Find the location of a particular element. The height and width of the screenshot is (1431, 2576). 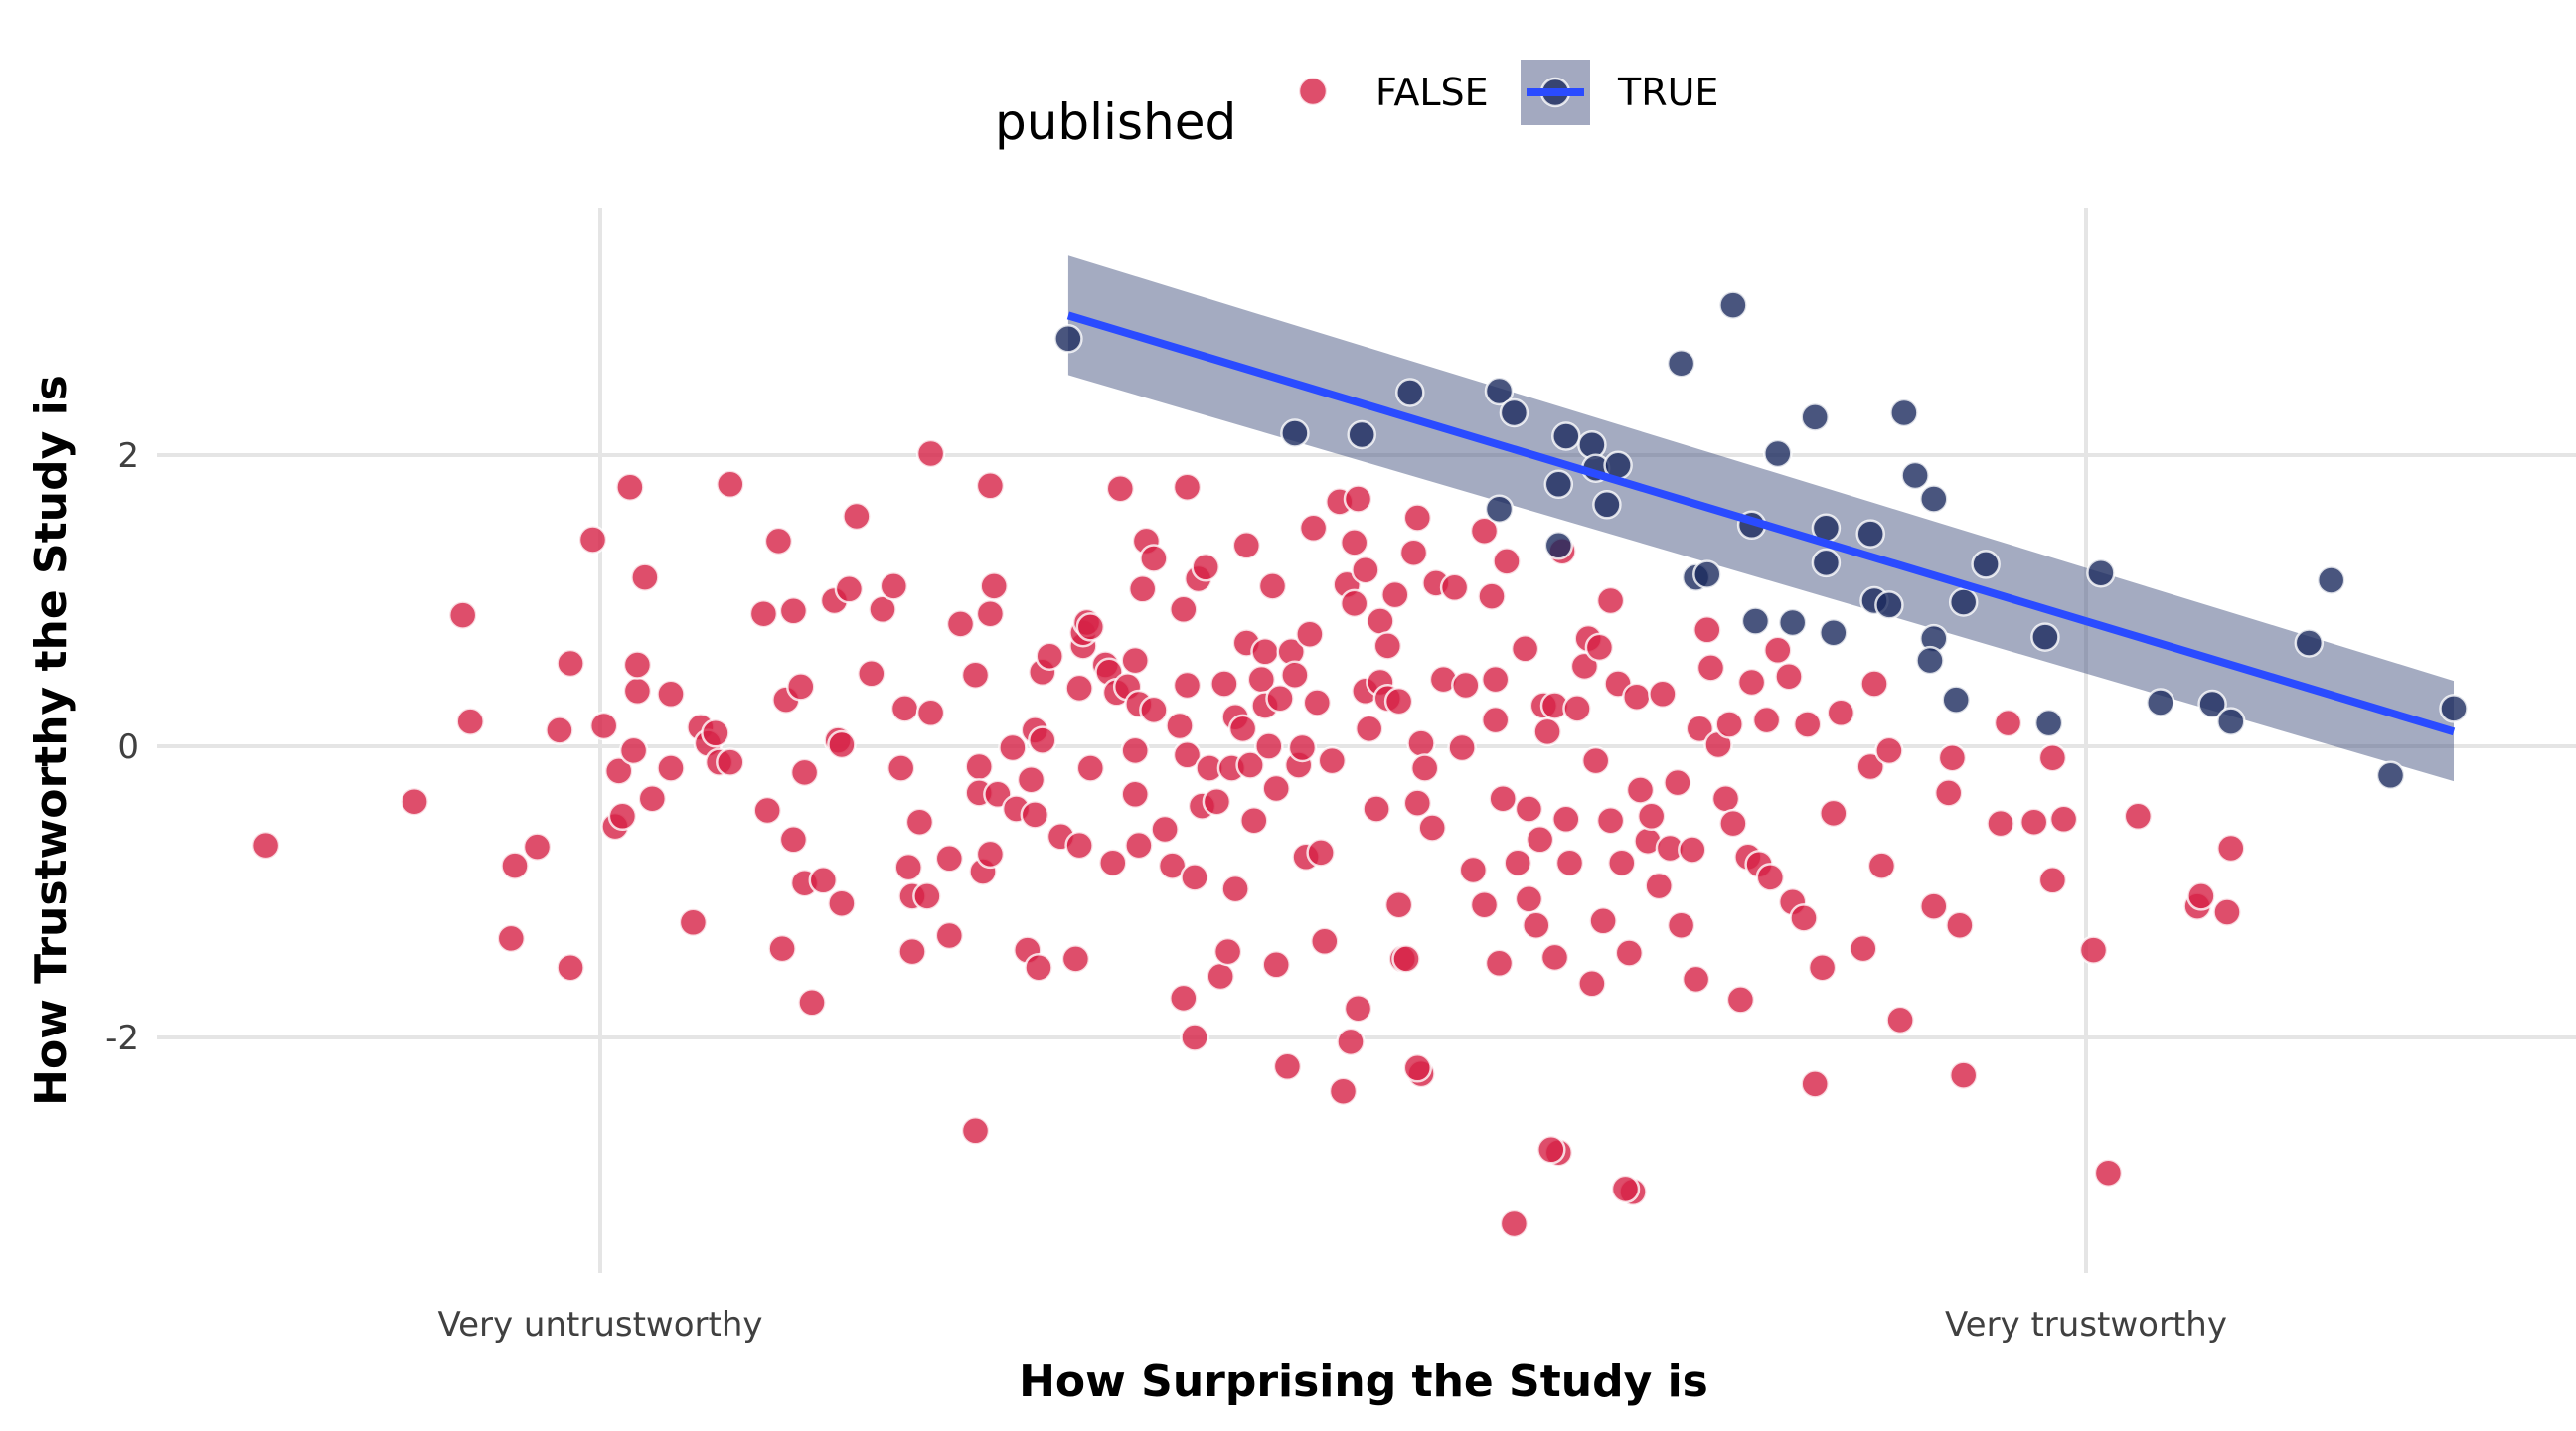

legend-key-false-point is located at coordinates (1313, 91).